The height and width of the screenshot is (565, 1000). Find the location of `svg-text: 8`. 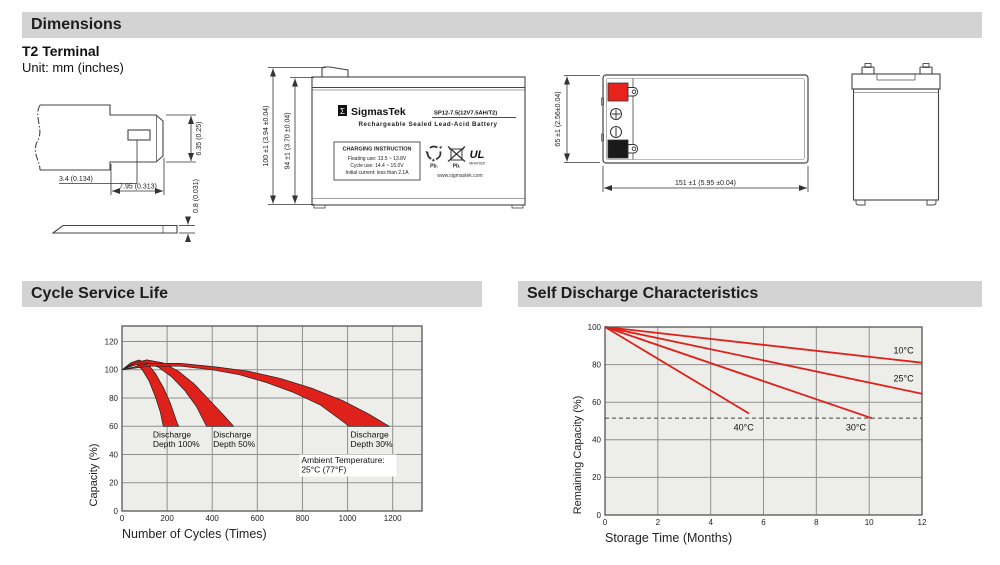

svg-text: 8 is located at coordinates (816, 522).